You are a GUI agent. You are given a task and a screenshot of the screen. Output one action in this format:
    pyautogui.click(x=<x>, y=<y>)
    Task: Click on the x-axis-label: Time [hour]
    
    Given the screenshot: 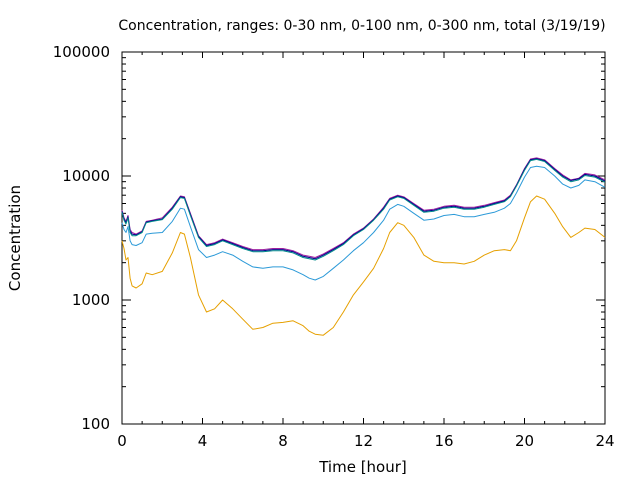 What is the action you would take?
    pyautogui.click(x=362, y=467)
    